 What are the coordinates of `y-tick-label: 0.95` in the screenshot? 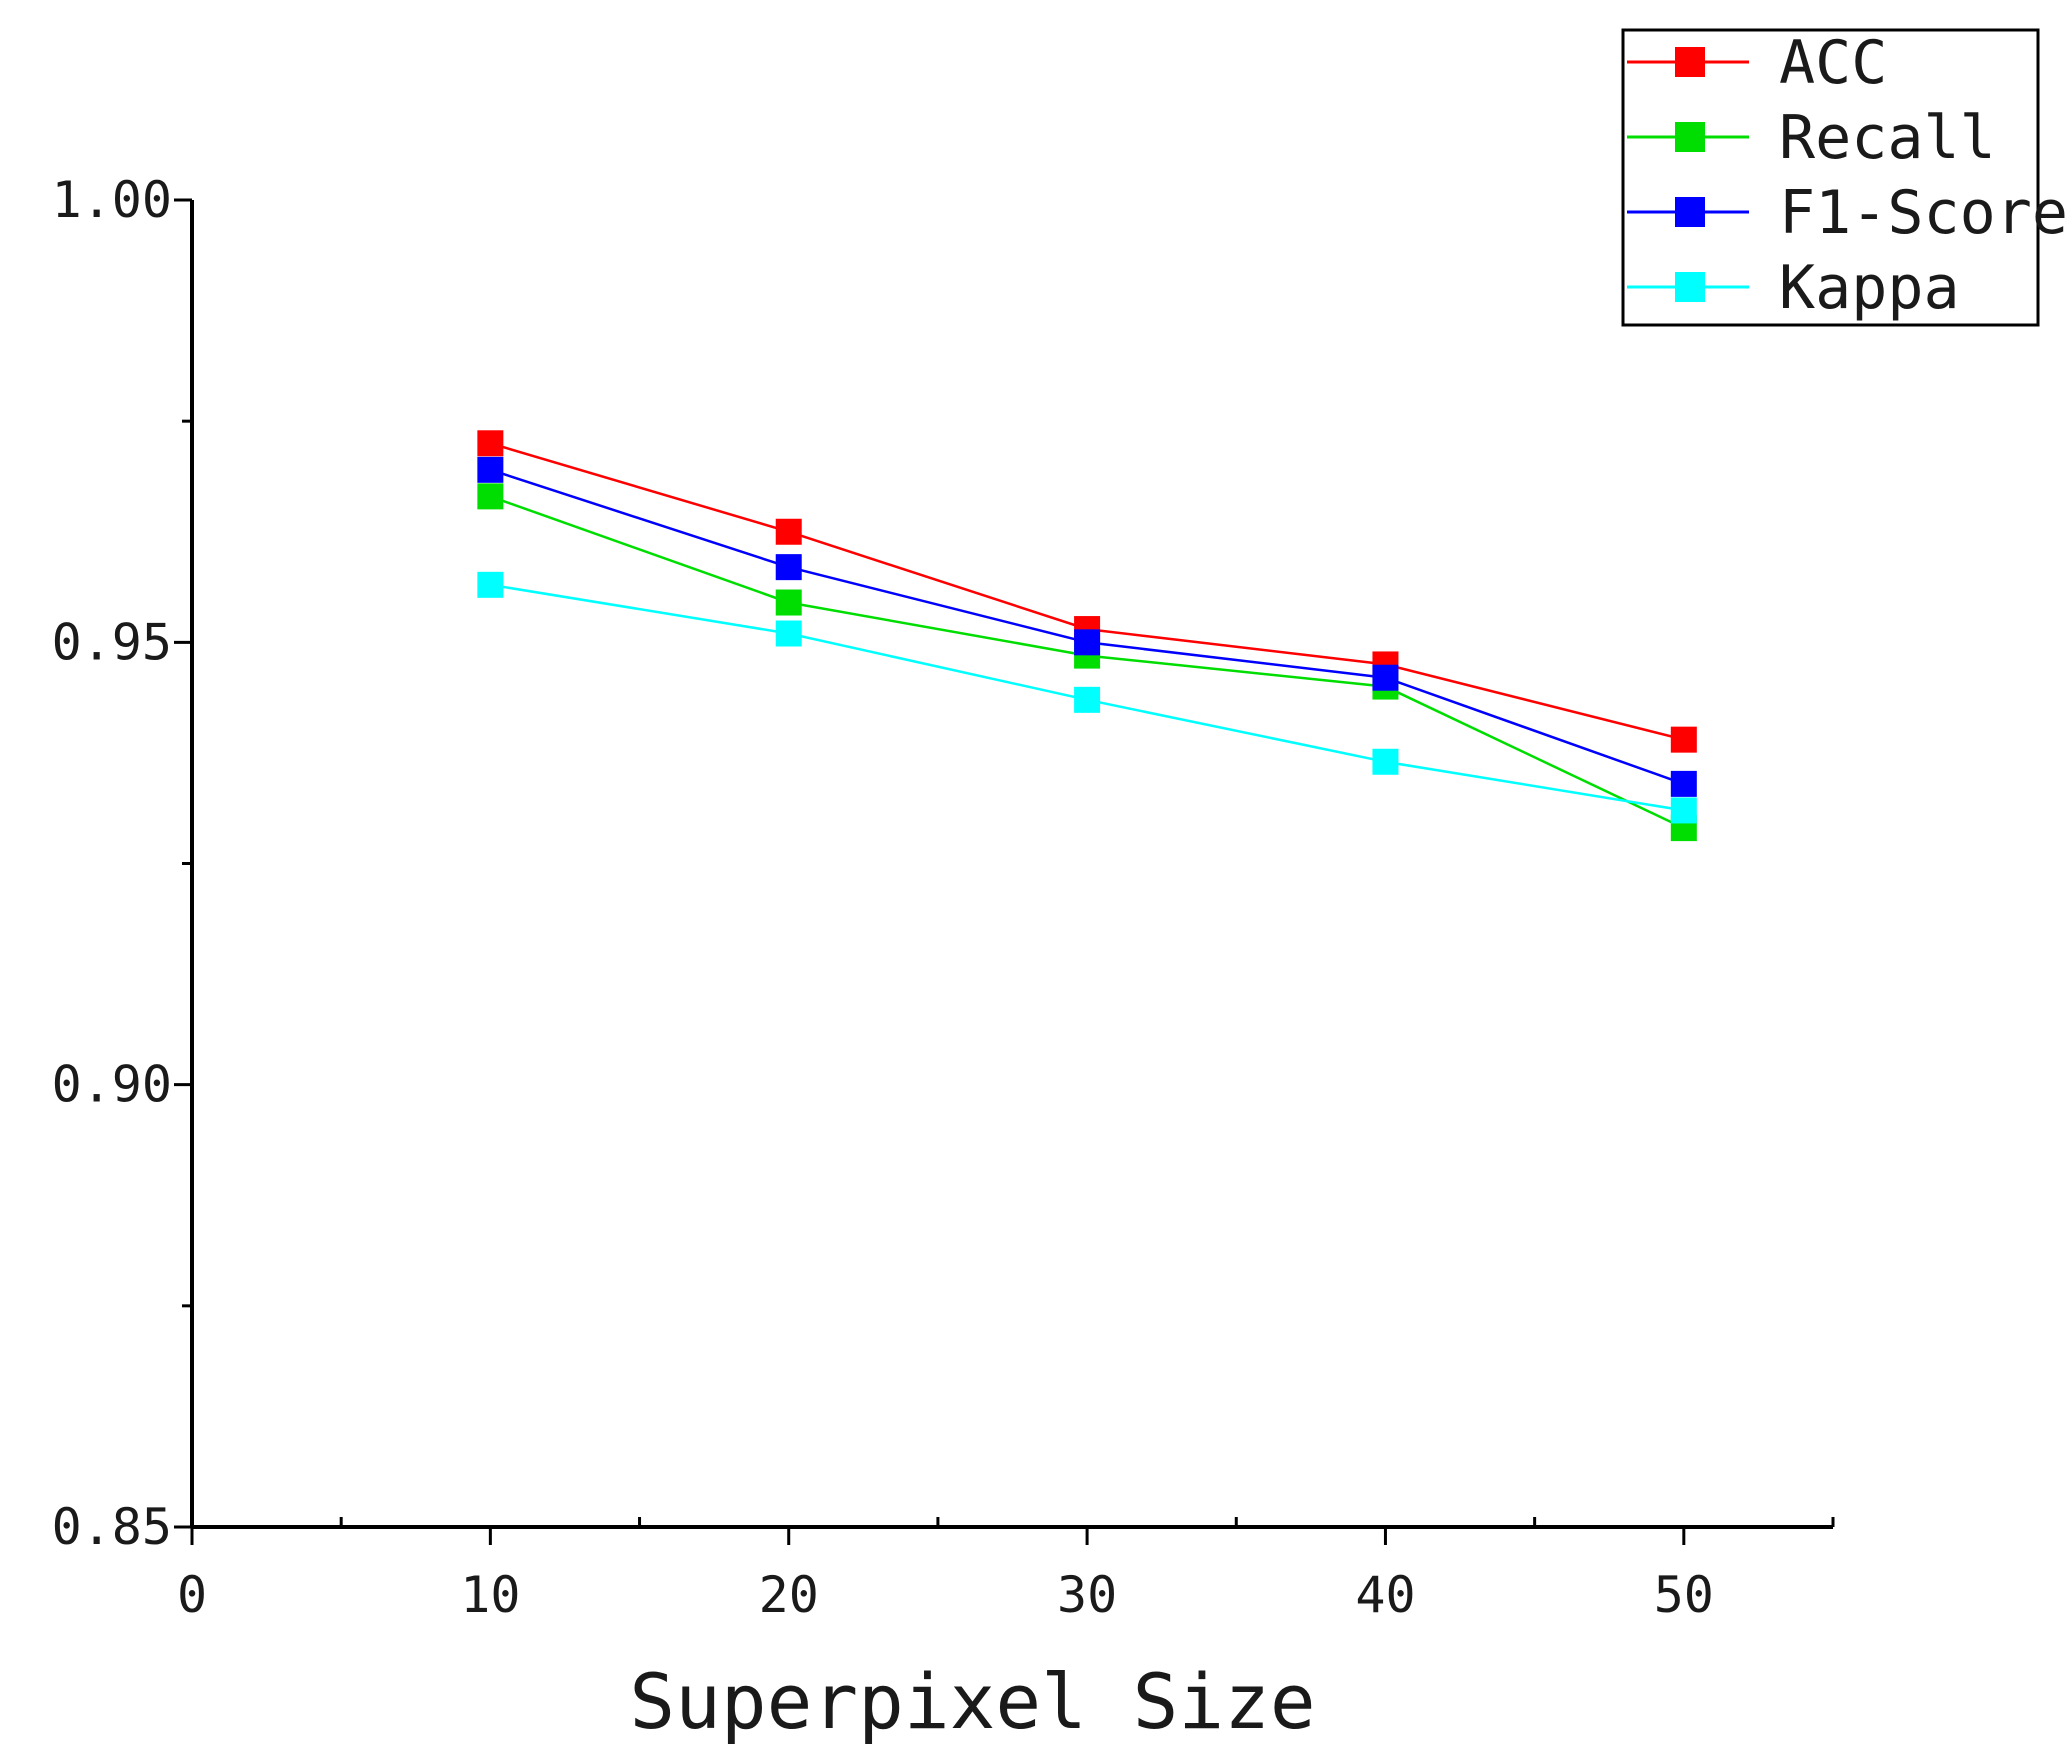 It's located at (112, 642).